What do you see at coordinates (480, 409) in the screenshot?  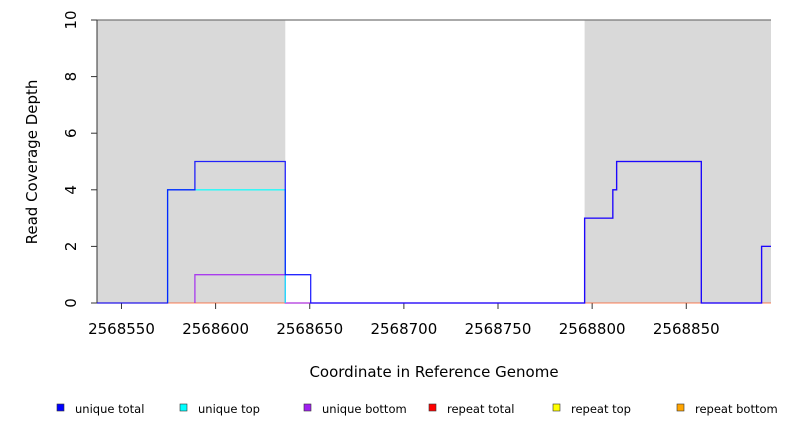 I see `legend-label: repeat total` at bounding box center [480, 409].